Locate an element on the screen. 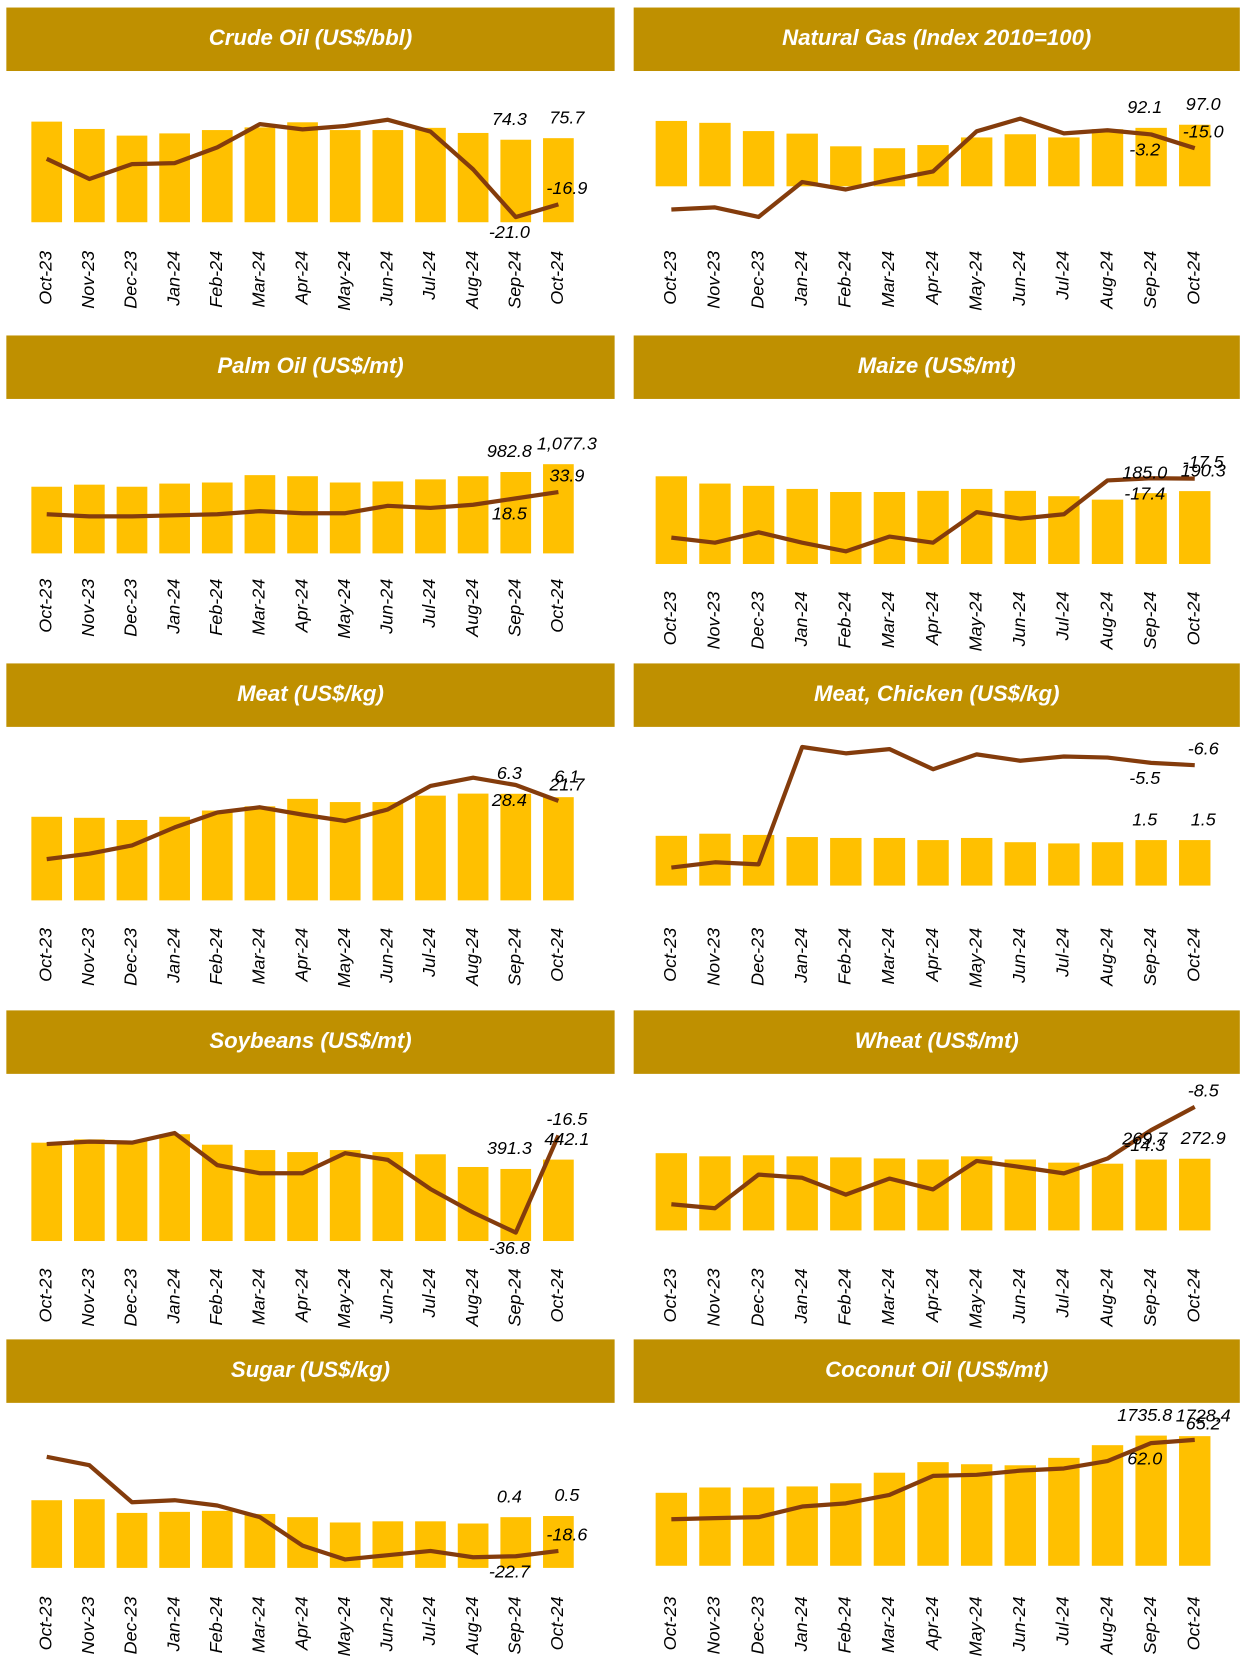 Image resolution: width=1243 pixels, height=1659 pixels. data-label: 190.3 is located at coordinates (1203, 470).